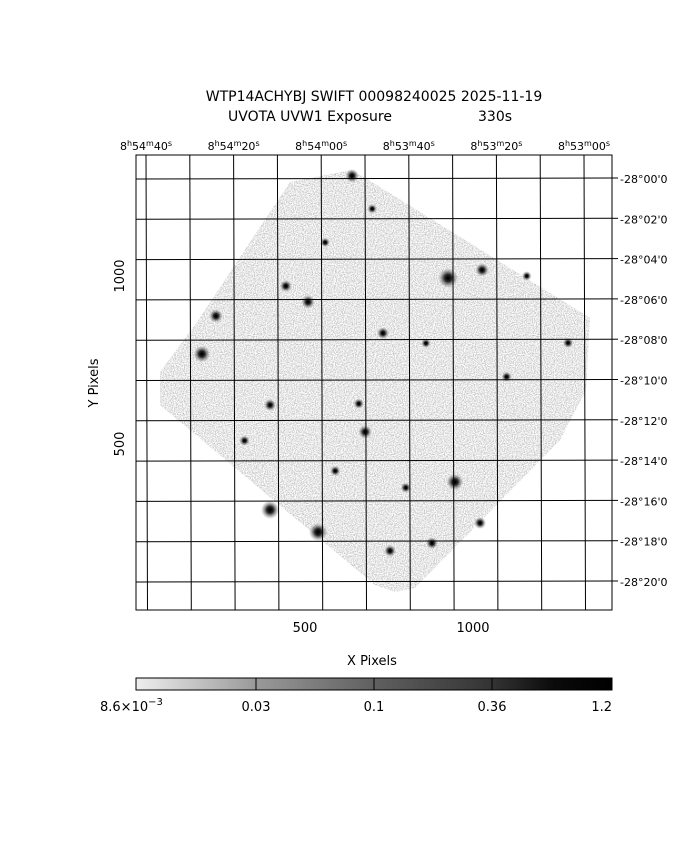  Describe the element at coordinates (131, 706) in the screenshot. I see `colorbar-min-label: 8.6×10⁻³` at that location.